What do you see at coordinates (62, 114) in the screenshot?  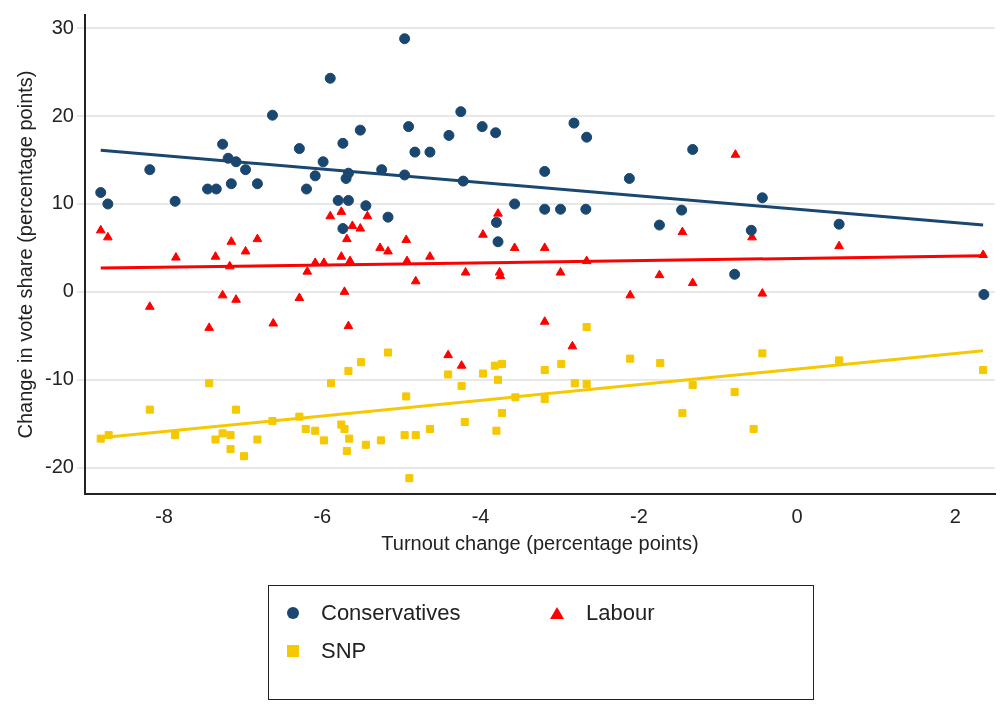 I see `y-tick-label: 20` at bounding box center [62, 114].